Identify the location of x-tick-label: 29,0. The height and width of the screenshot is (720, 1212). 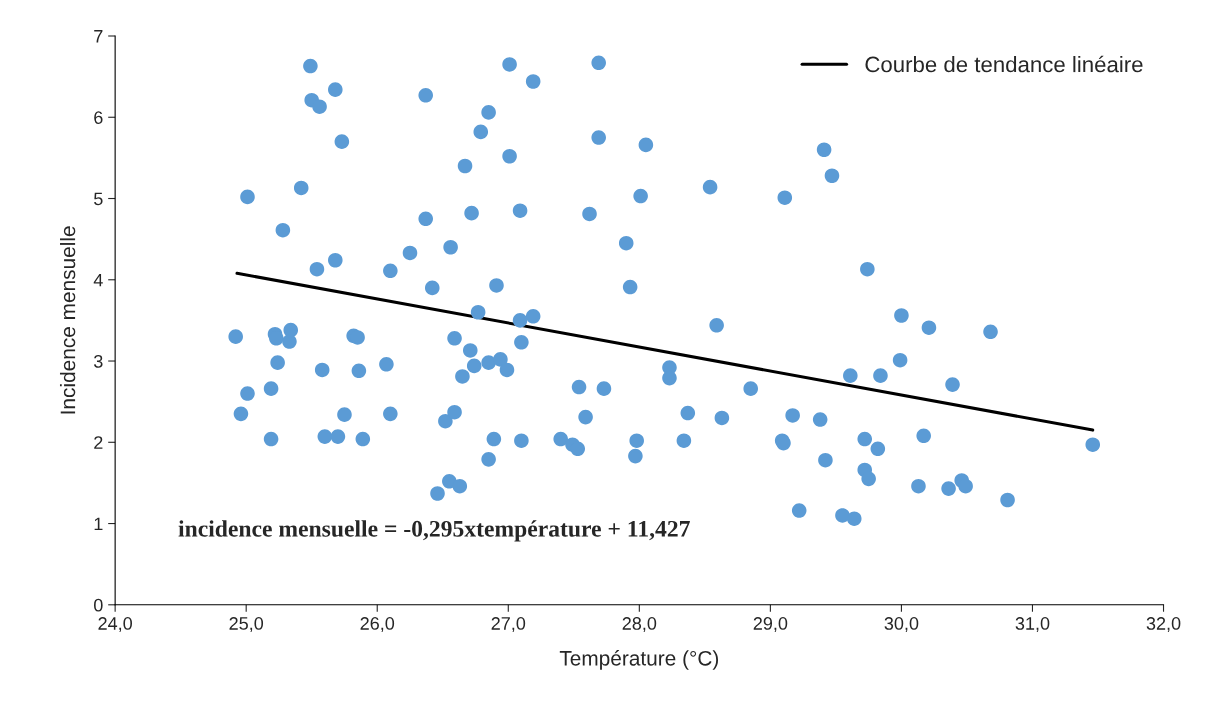
(770, 624).